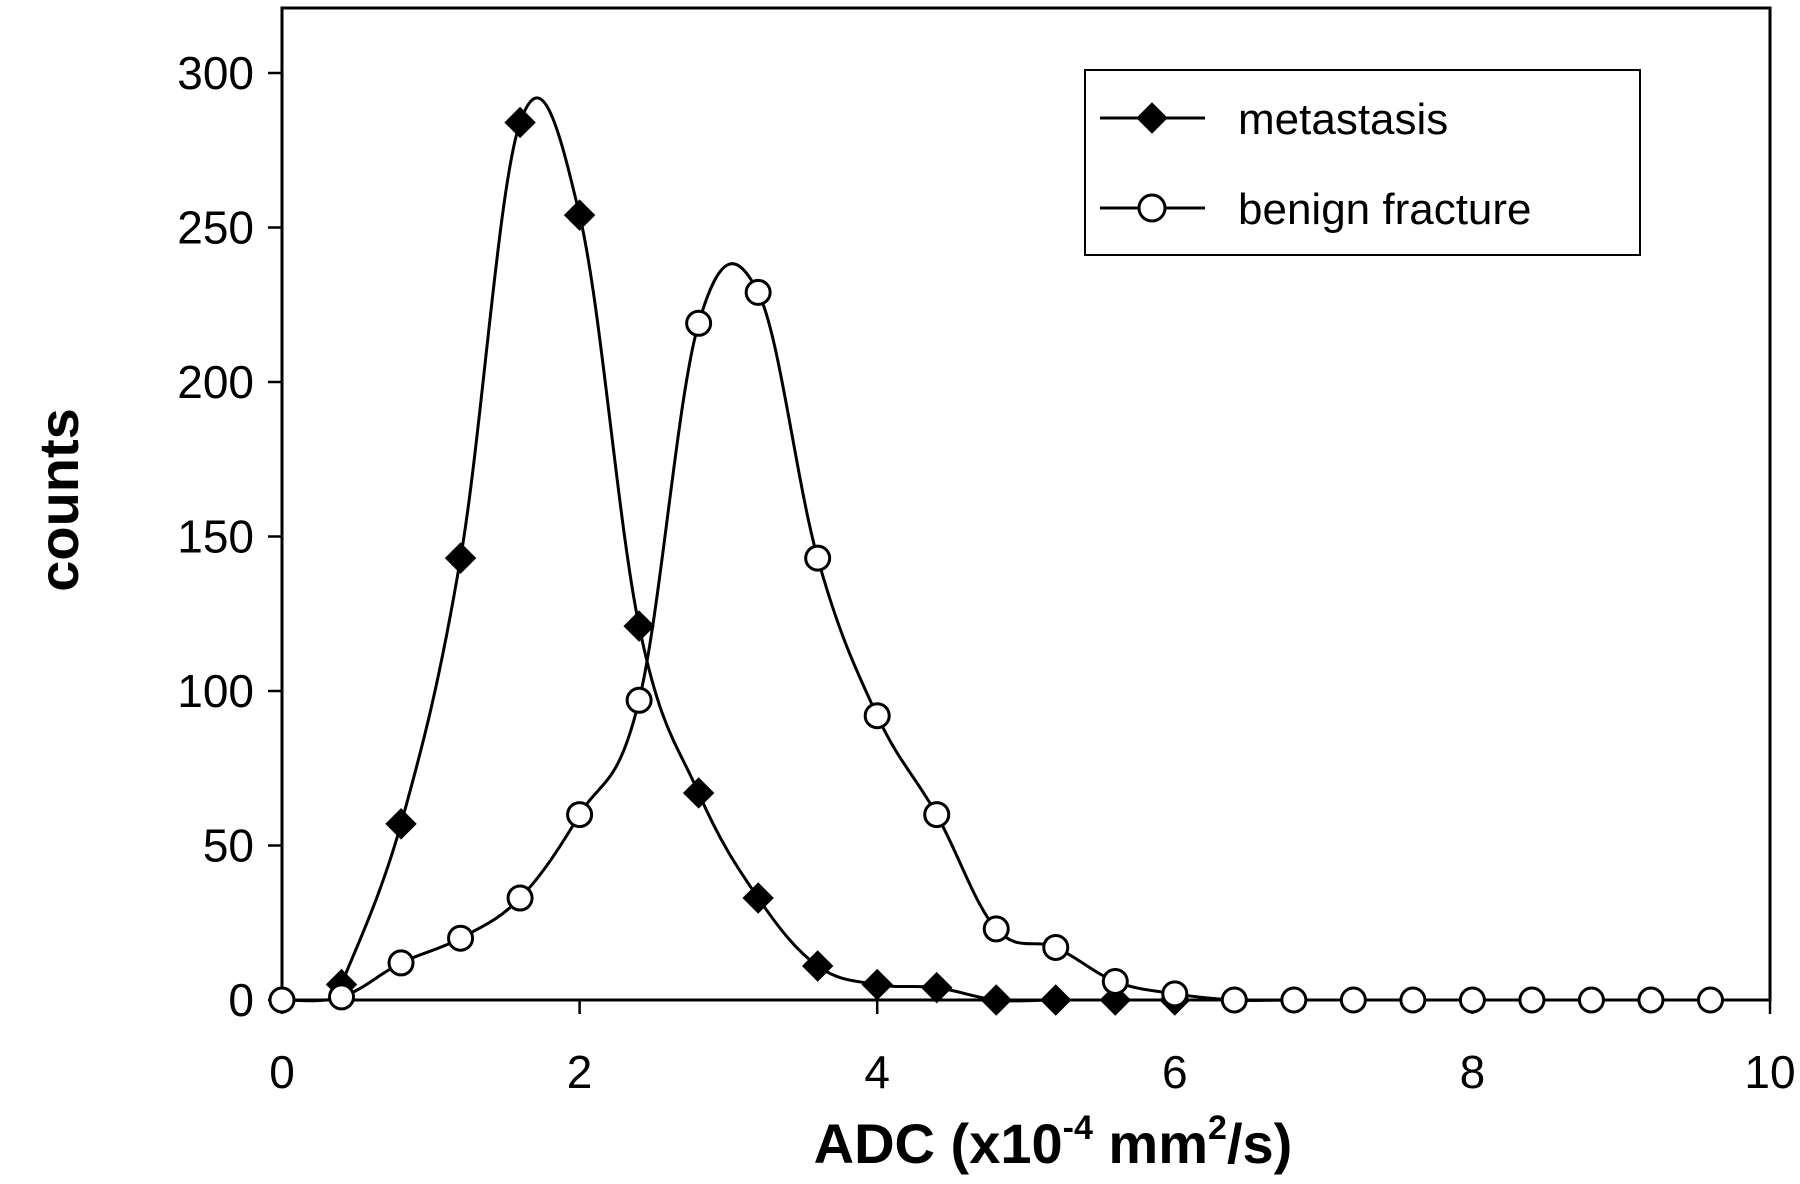 This screenshot has height=1184, width=1800. Describe the element at coordinates (580, 1072) in the screenshot. I see `x-tick-label-2: 2` at that location.